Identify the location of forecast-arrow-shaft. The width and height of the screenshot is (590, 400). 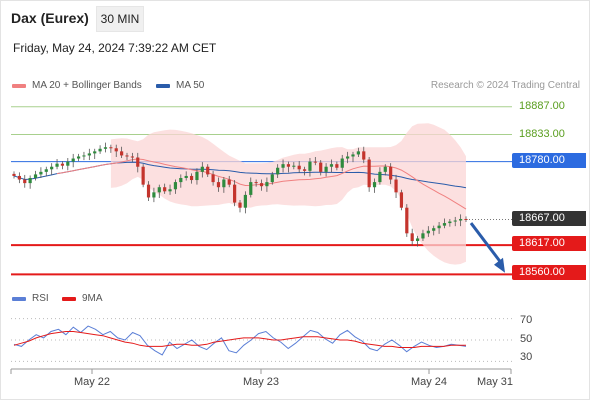
(486, 243).